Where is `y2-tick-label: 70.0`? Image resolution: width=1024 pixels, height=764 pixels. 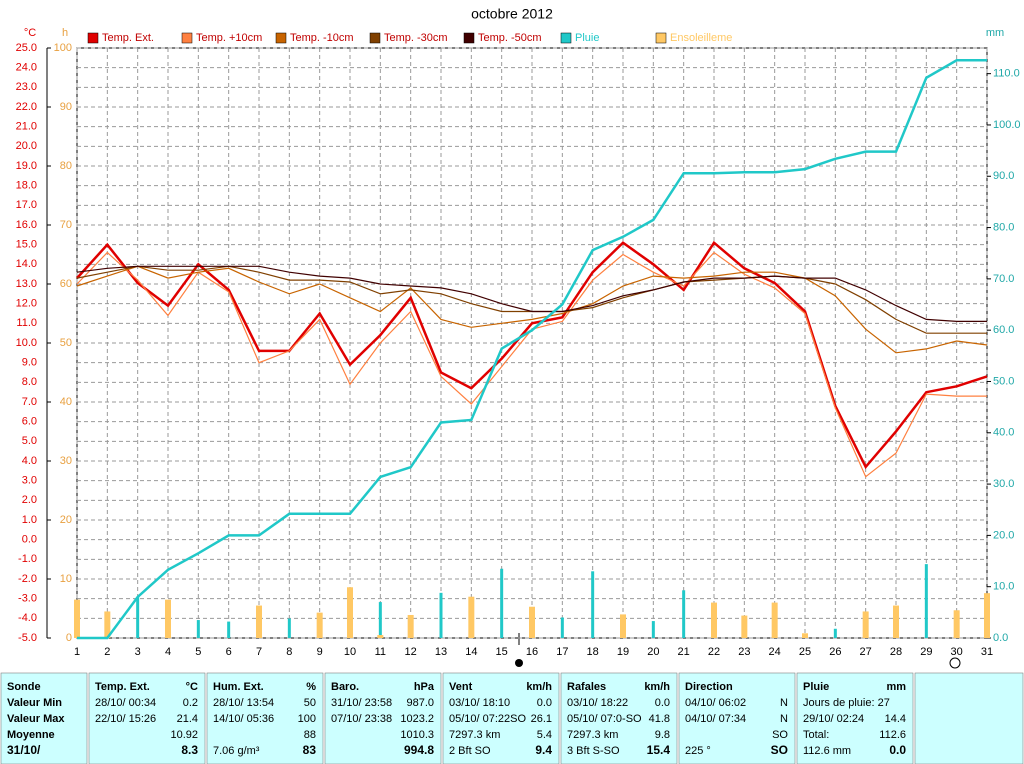 y2-tick-label: 70.0 is located at coordinates (1003, 279).